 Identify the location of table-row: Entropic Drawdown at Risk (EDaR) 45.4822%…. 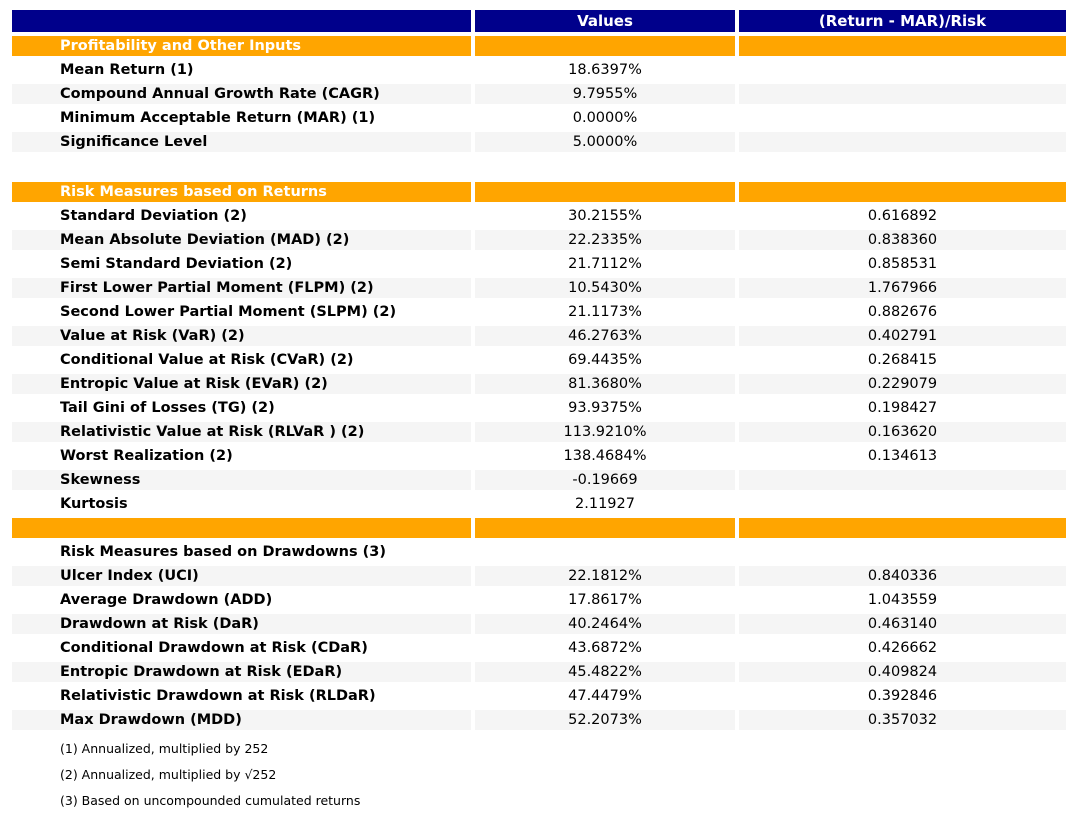
(539, 672).